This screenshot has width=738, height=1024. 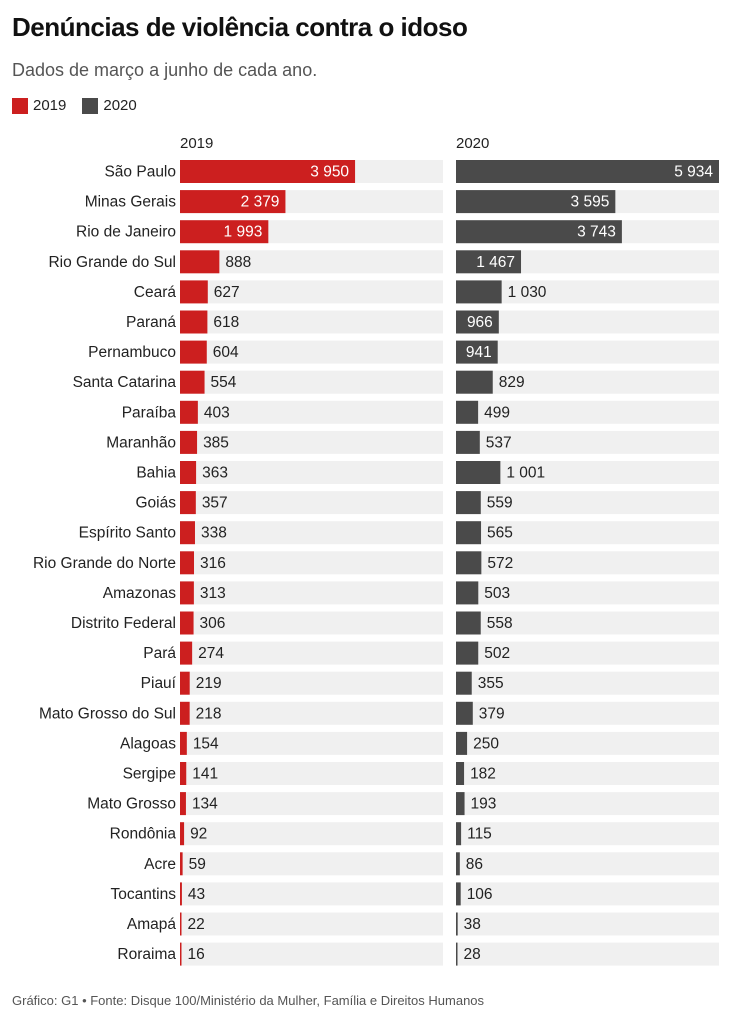 I want to click on bar-2019-mato-grosso-do-sul, so click(x=185, y=713).